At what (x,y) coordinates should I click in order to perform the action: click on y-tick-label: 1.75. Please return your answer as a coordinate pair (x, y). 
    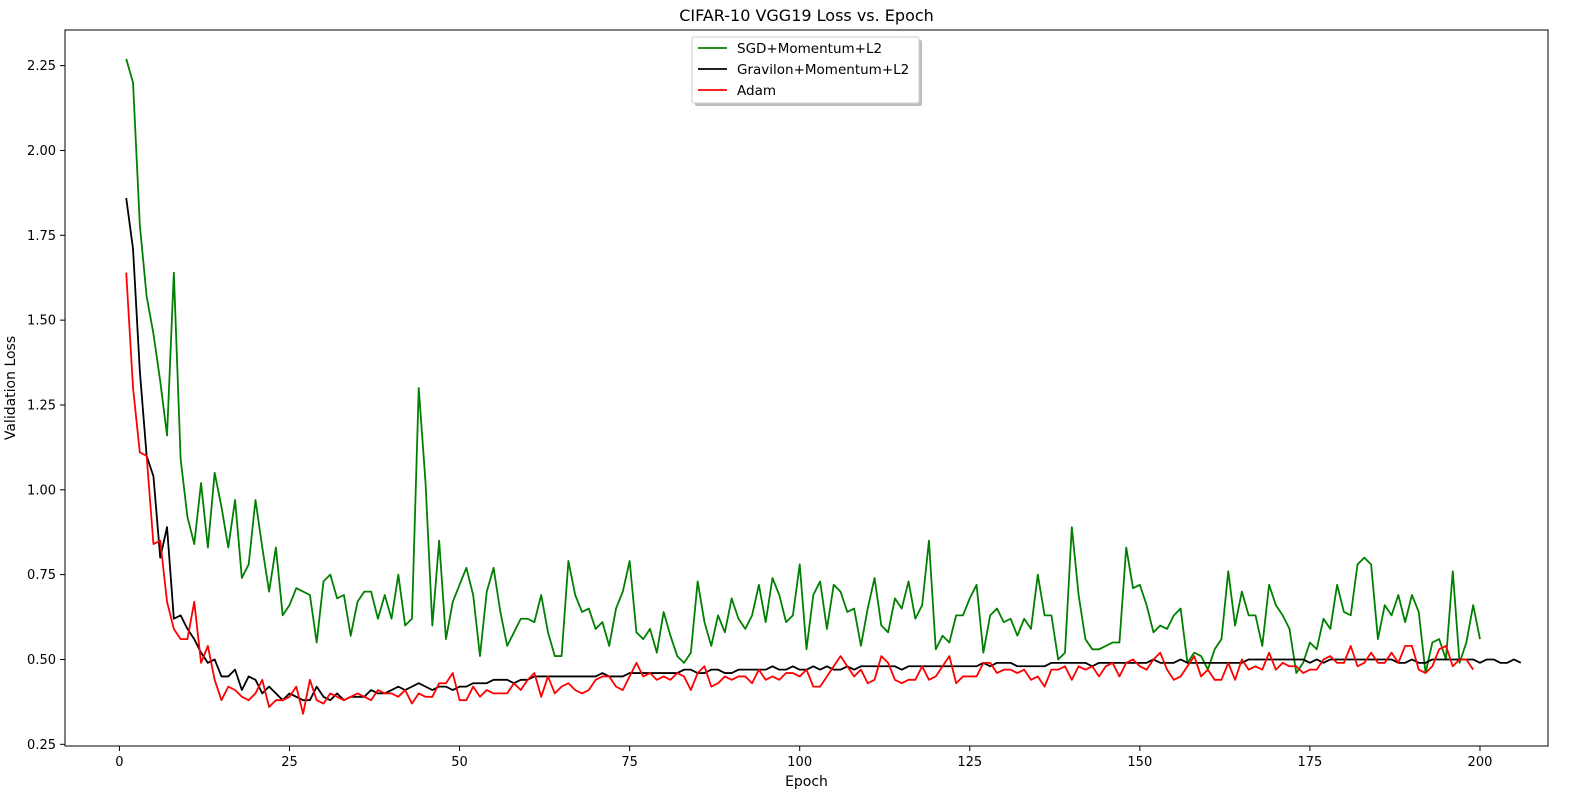
    Looking at the image, I should click on (41, 236).